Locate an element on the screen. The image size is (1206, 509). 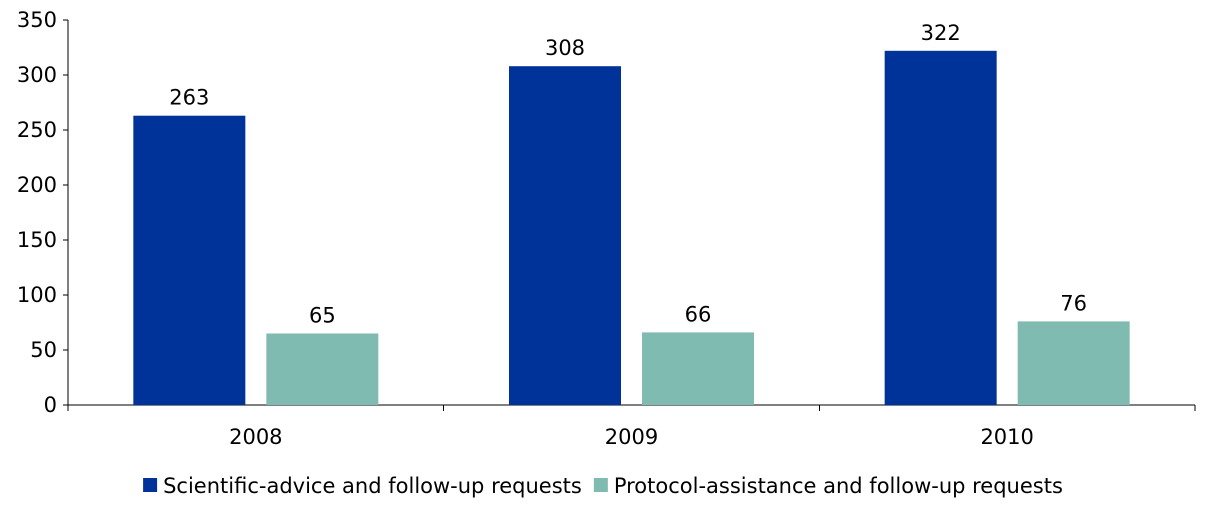
y-tick-label: 50 is located at coordinates (43, 350).